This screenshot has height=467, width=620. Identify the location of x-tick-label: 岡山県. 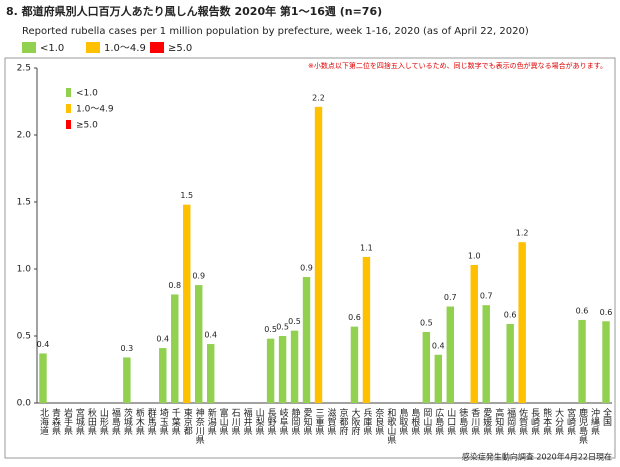
(426, 422).